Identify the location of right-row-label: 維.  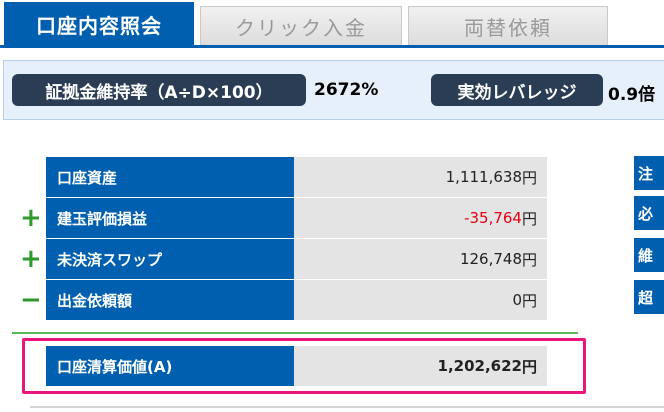
(649, 255).